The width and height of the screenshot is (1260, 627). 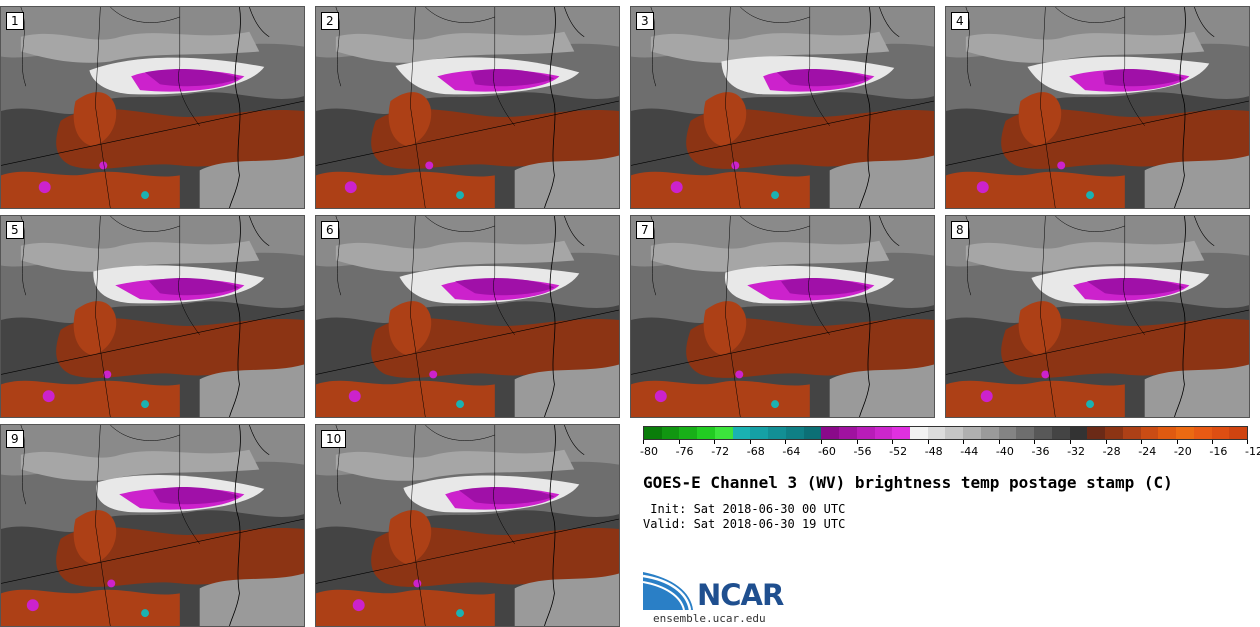 What do you see at coordinates (744, 509) in the screenshot?
I see `init-time: Init: Sat 2018-06-30 00 UTC` at bounding box center [744, 509].